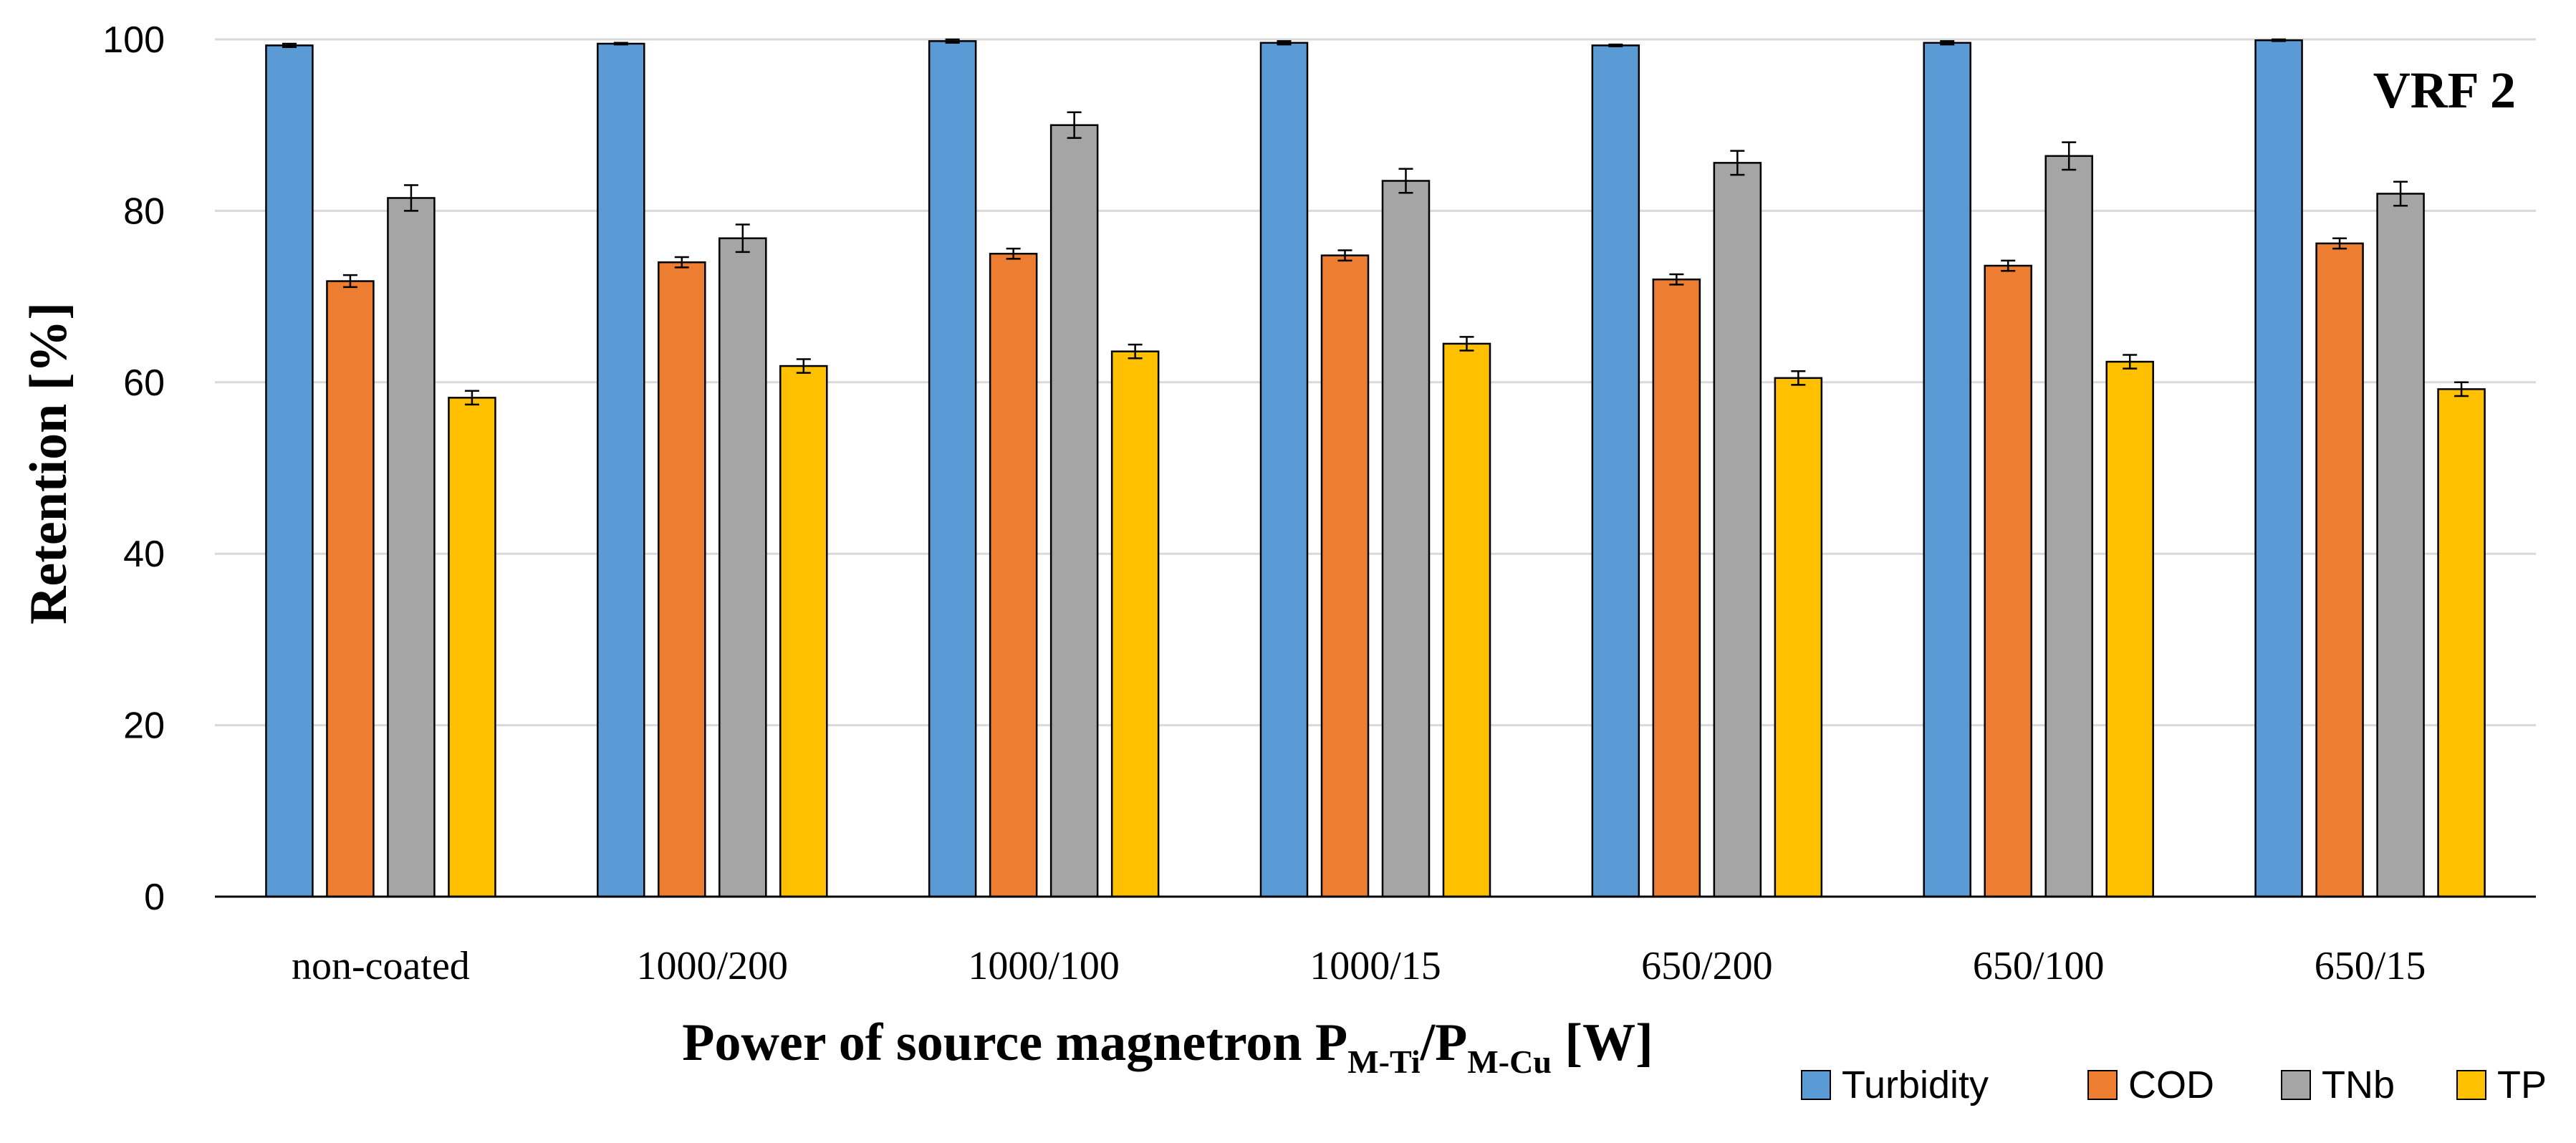 This screenshot has width=2576, height=1143. Describe the element at coordinates (1015, 1042) in the screenshot. I see `x-axis-label-main: Power of source magnetron P` at that location.